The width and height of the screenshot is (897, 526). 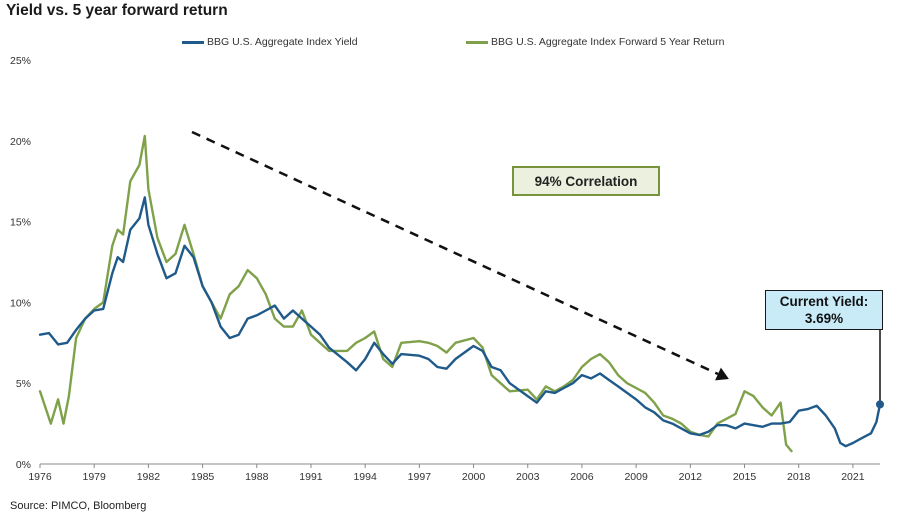 I want to click on x-tick-label: 1976, so click(x=40, y=477).